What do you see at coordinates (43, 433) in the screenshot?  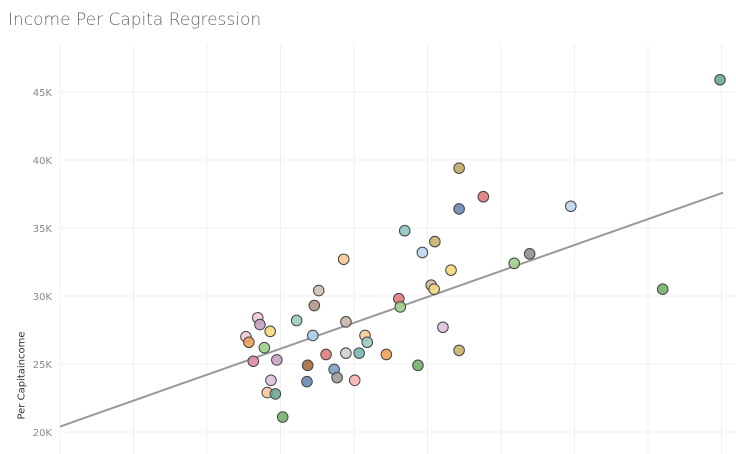 I see `y-tick-label: 20K` at bounding box center [43, 433].